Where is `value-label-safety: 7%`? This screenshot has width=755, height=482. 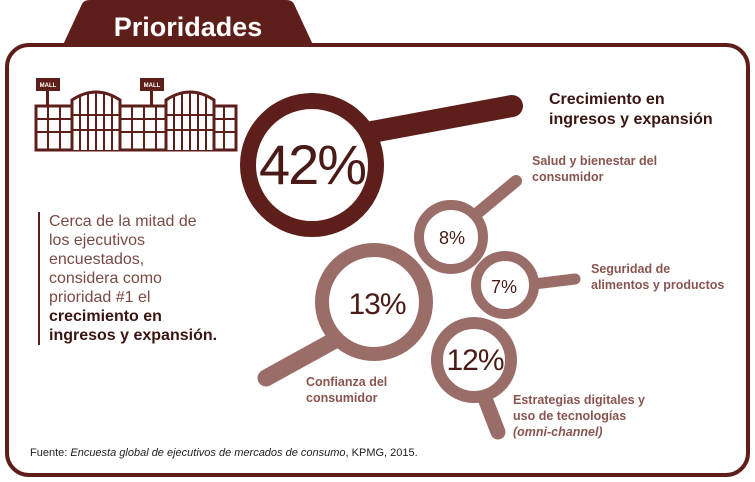 value-label-safety: 7% is located at coordinates (504, 287).